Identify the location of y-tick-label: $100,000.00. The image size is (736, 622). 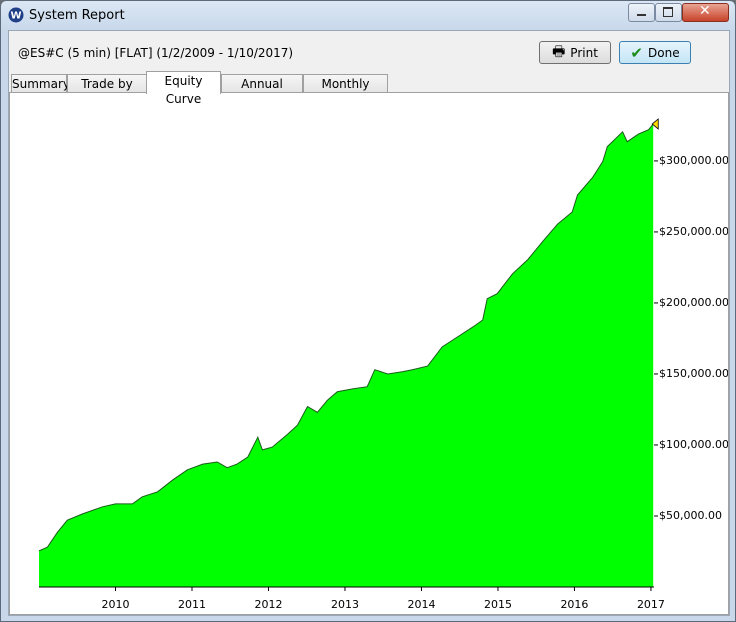
(693, 444).